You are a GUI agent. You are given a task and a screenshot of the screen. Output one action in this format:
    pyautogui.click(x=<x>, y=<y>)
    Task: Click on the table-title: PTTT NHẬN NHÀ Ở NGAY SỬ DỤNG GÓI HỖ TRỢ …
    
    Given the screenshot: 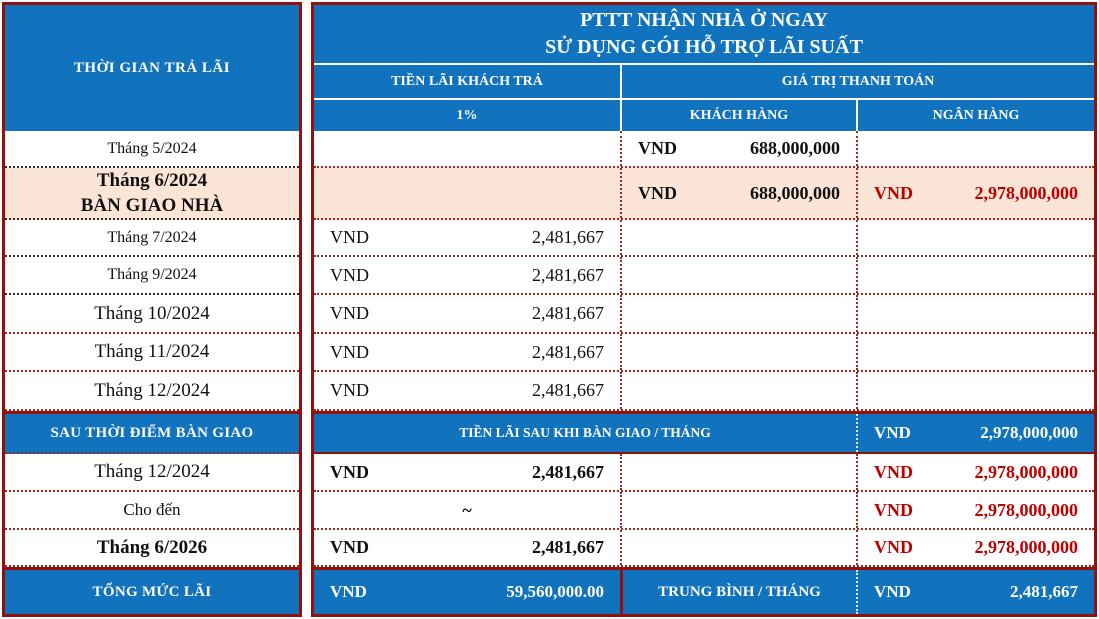 What is the action you would take?
    pyautogui.click(x=704, y=35)
    